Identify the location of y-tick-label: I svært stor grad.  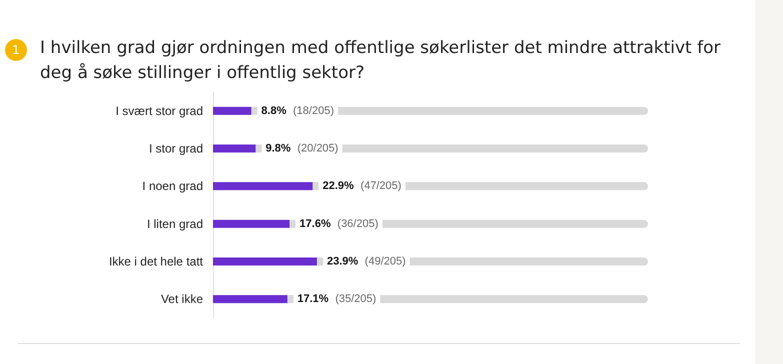
(159, 111).